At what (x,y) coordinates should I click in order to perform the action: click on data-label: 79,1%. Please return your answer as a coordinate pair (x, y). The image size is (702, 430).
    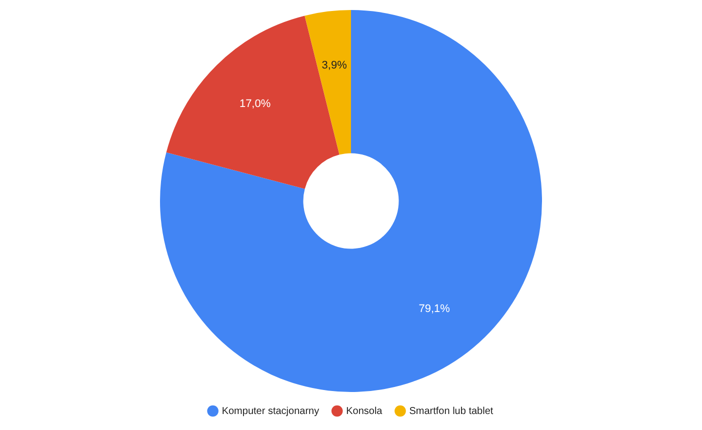
    Looking at the image, I should click on (434, 309).